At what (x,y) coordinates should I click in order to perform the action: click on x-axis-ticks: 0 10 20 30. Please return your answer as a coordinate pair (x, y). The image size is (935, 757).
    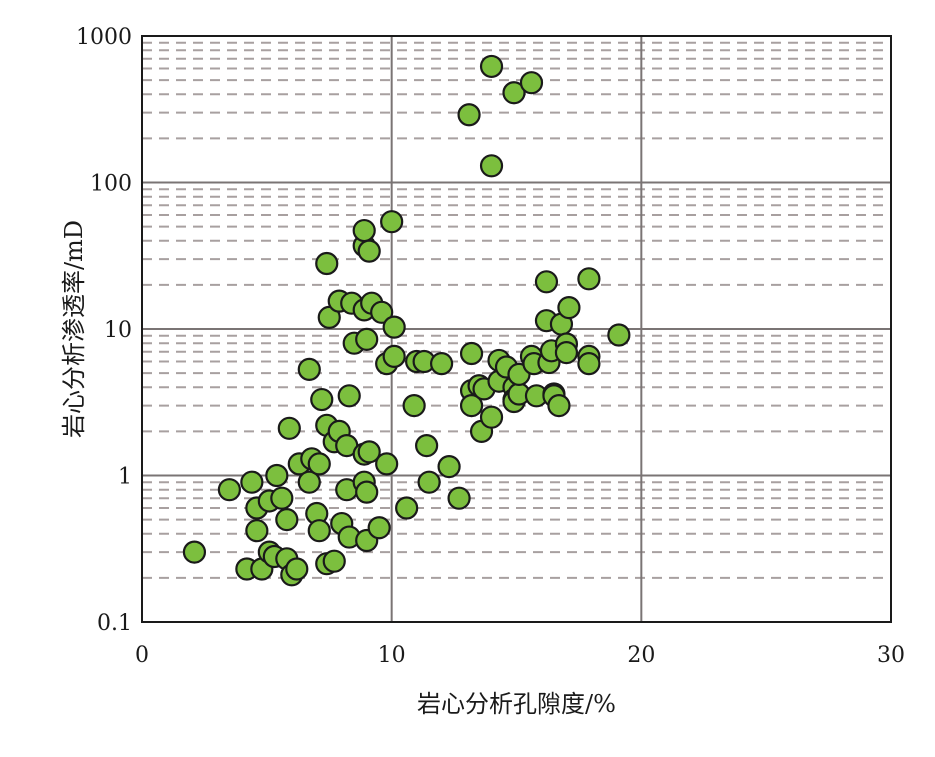
    Looking at the image, I should click on (520, 655).